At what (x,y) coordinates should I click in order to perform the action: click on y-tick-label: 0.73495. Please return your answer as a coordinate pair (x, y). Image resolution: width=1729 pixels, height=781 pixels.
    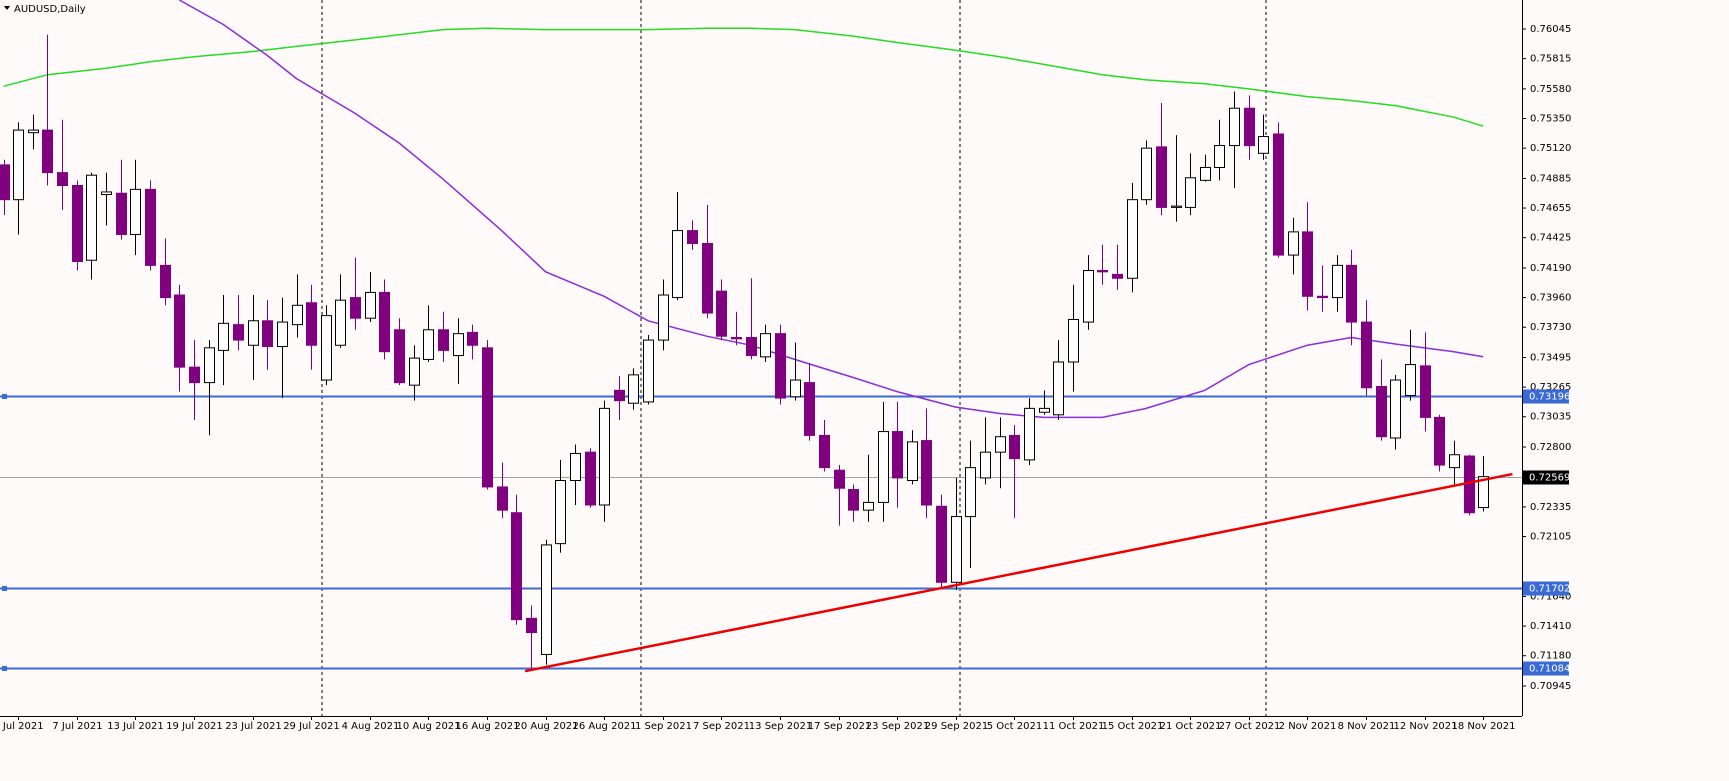
    Looking at the image, I should click on (1550, 357).